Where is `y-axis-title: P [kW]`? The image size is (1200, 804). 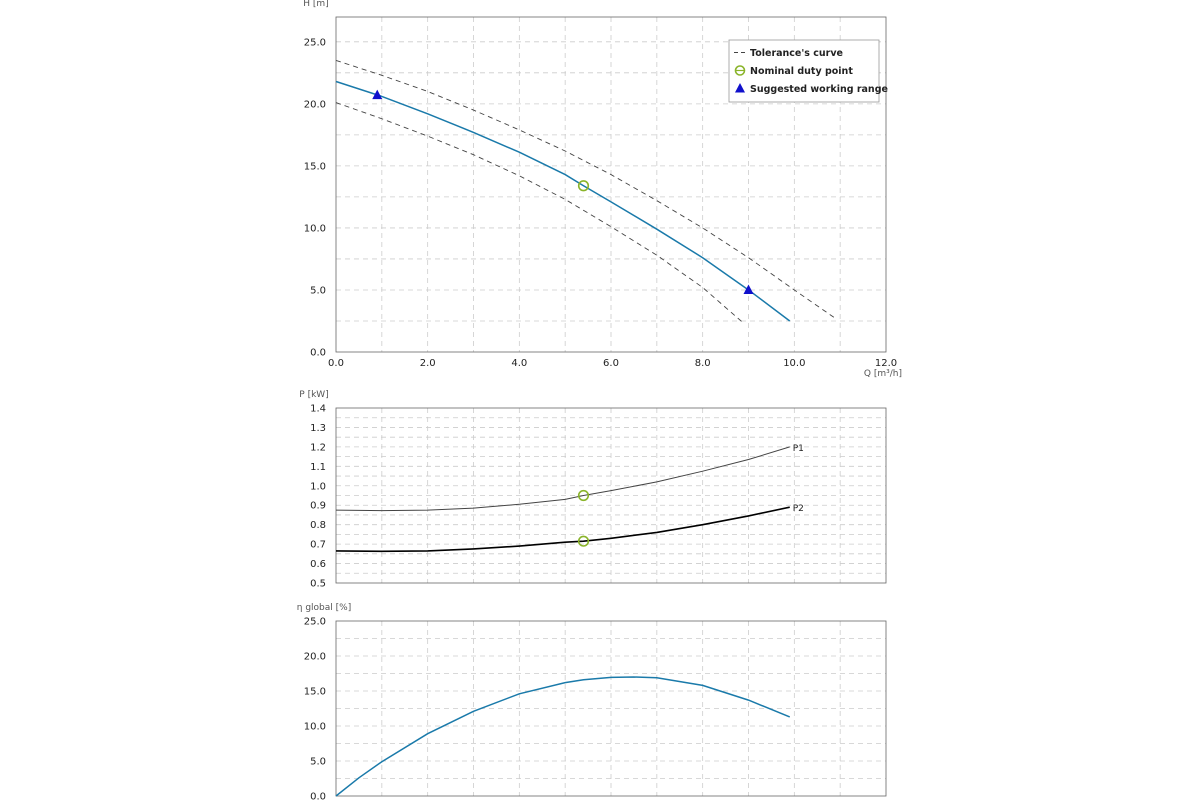 y-axis-title: P [kW] is located at coordinates (313, 395).